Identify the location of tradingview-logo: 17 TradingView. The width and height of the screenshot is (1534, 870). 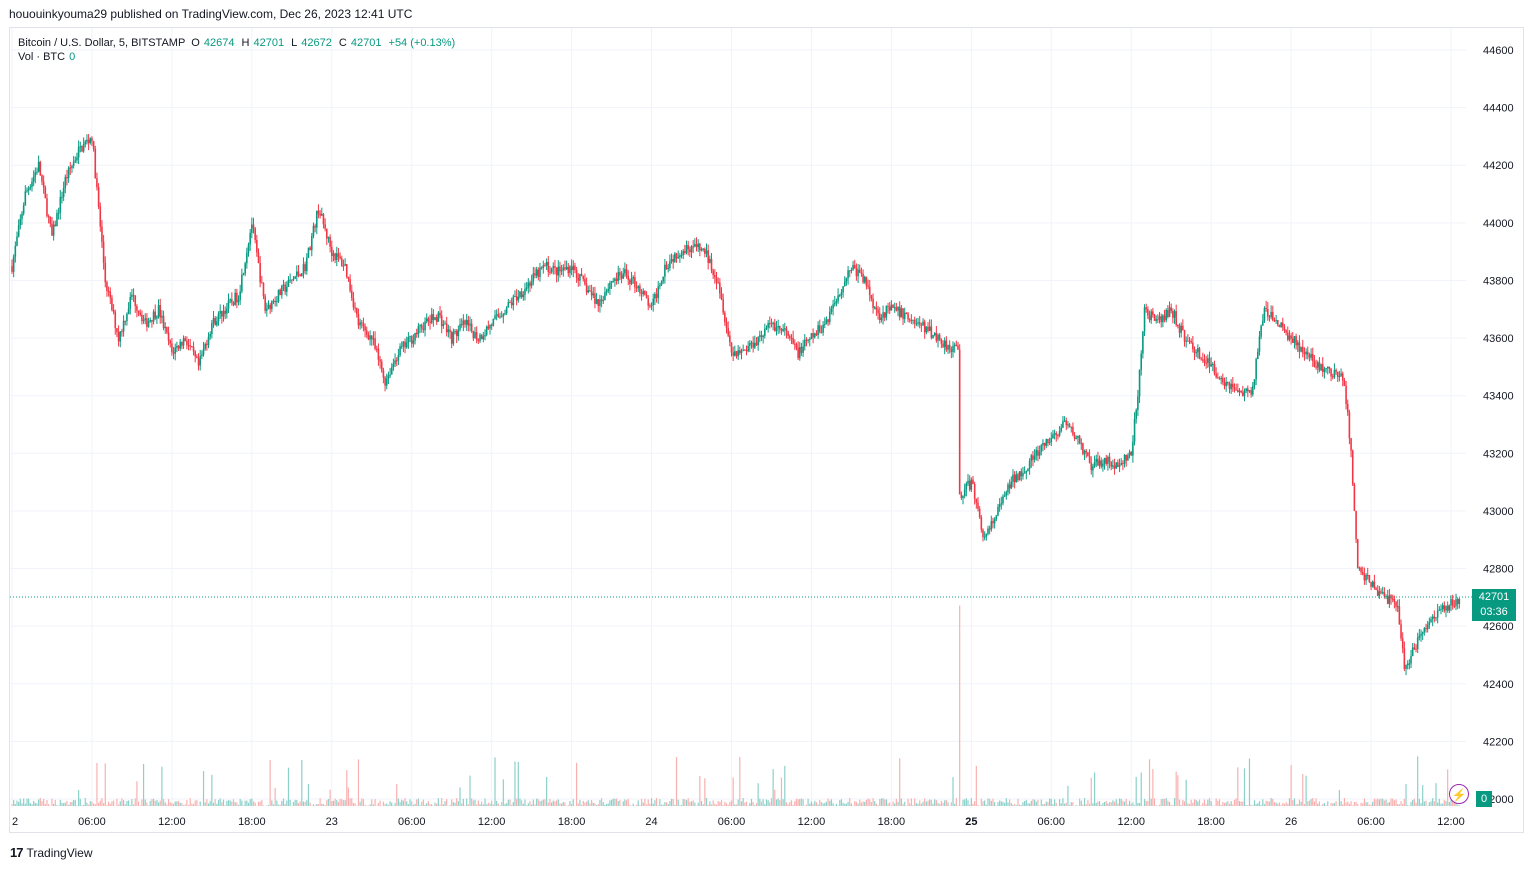
(51, 852).